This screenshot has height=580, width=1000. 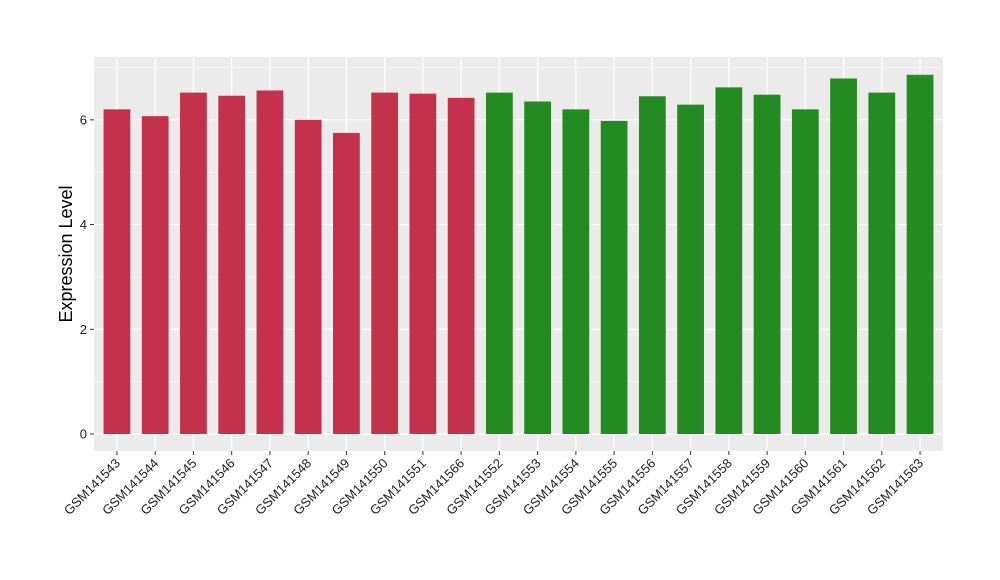 I want to click on y-tick-label: 2, so click(x=83, y=329).